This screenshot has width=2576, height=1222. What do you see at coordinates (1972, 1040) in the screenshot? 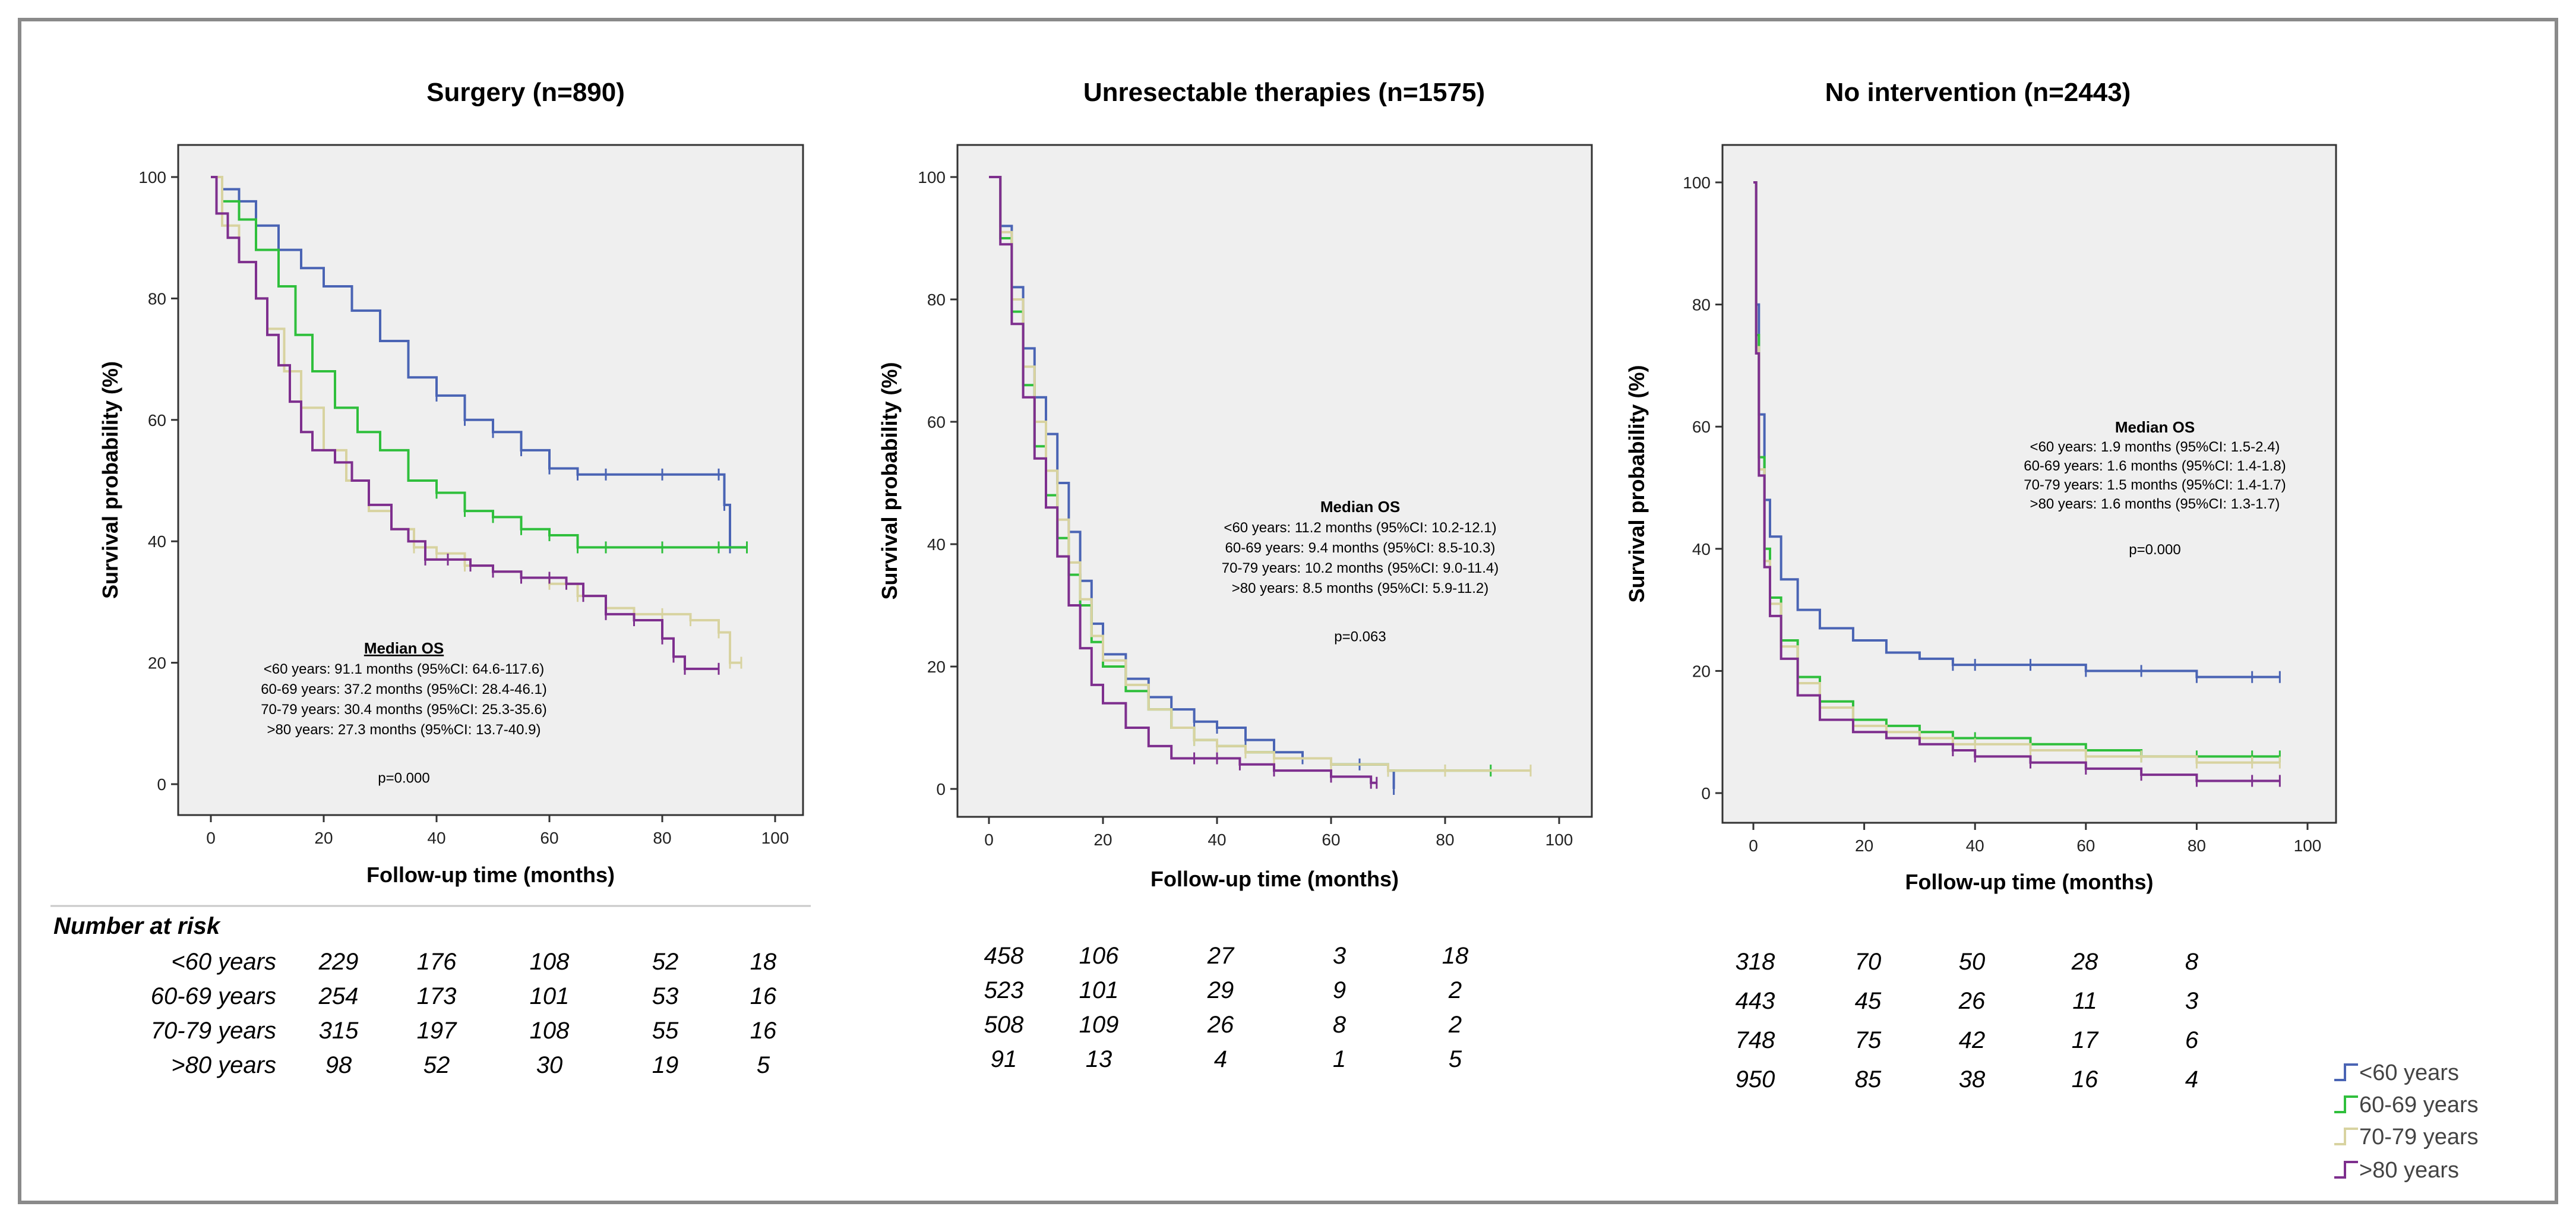
I see `risk-value: 42` at bounding box center [1972, 1040].